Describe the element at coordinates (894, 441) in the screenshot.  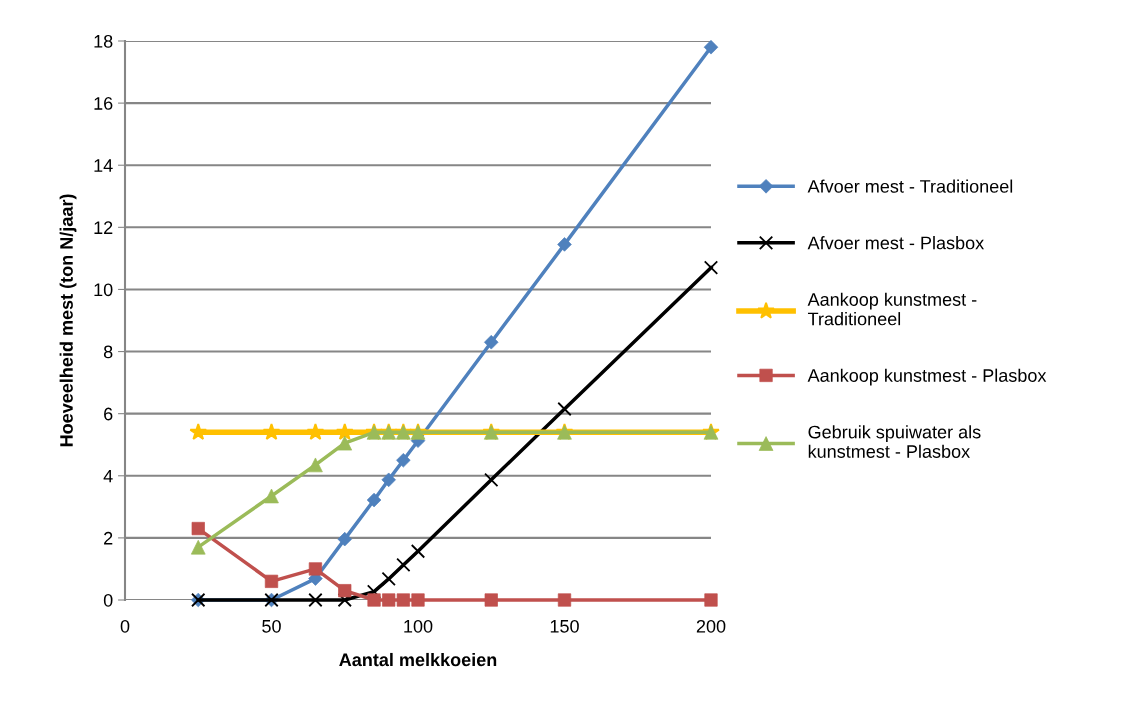
I see `legend-label: Gebruik spuiwater als kunstmest - Plasbox` at that location.